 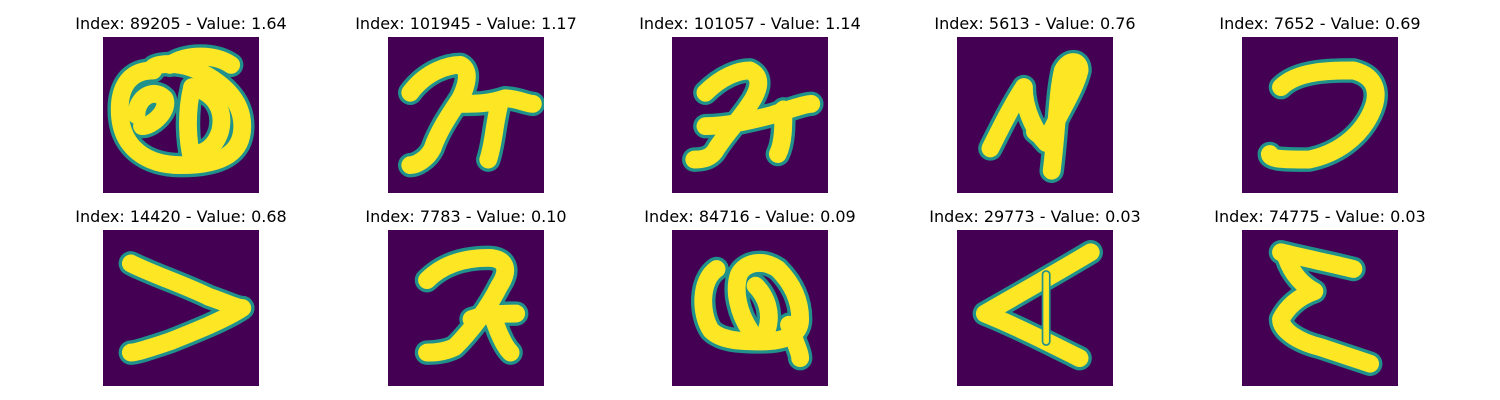 What do you see at coordinates (466, 23) in the screenshot?
I see `panel-title: Index: 101945 - Value: 1.17` at bounding box center [466, 23].